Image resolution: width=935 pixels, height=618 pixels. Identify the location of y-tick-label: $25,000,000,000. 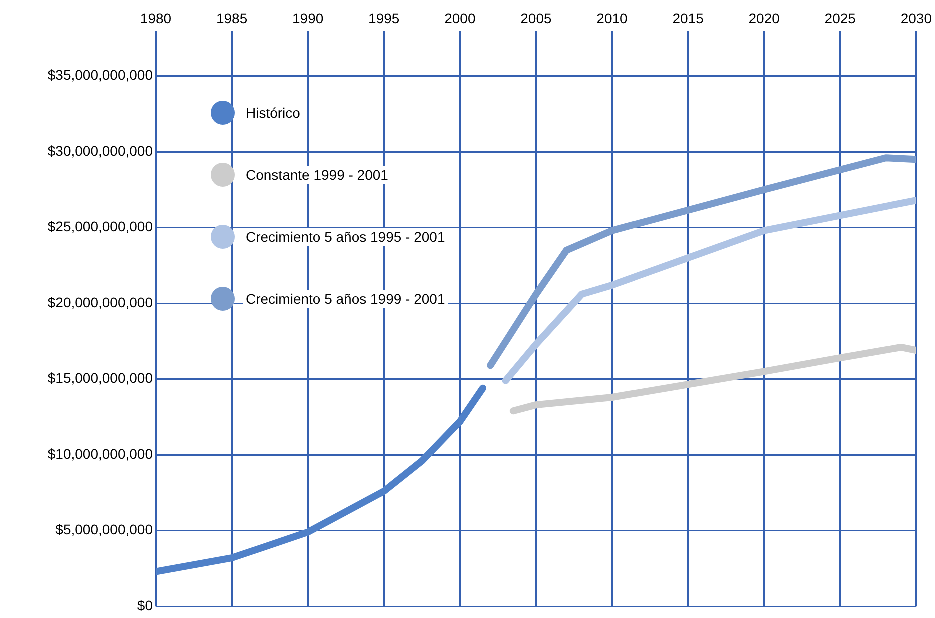
(101, 226).